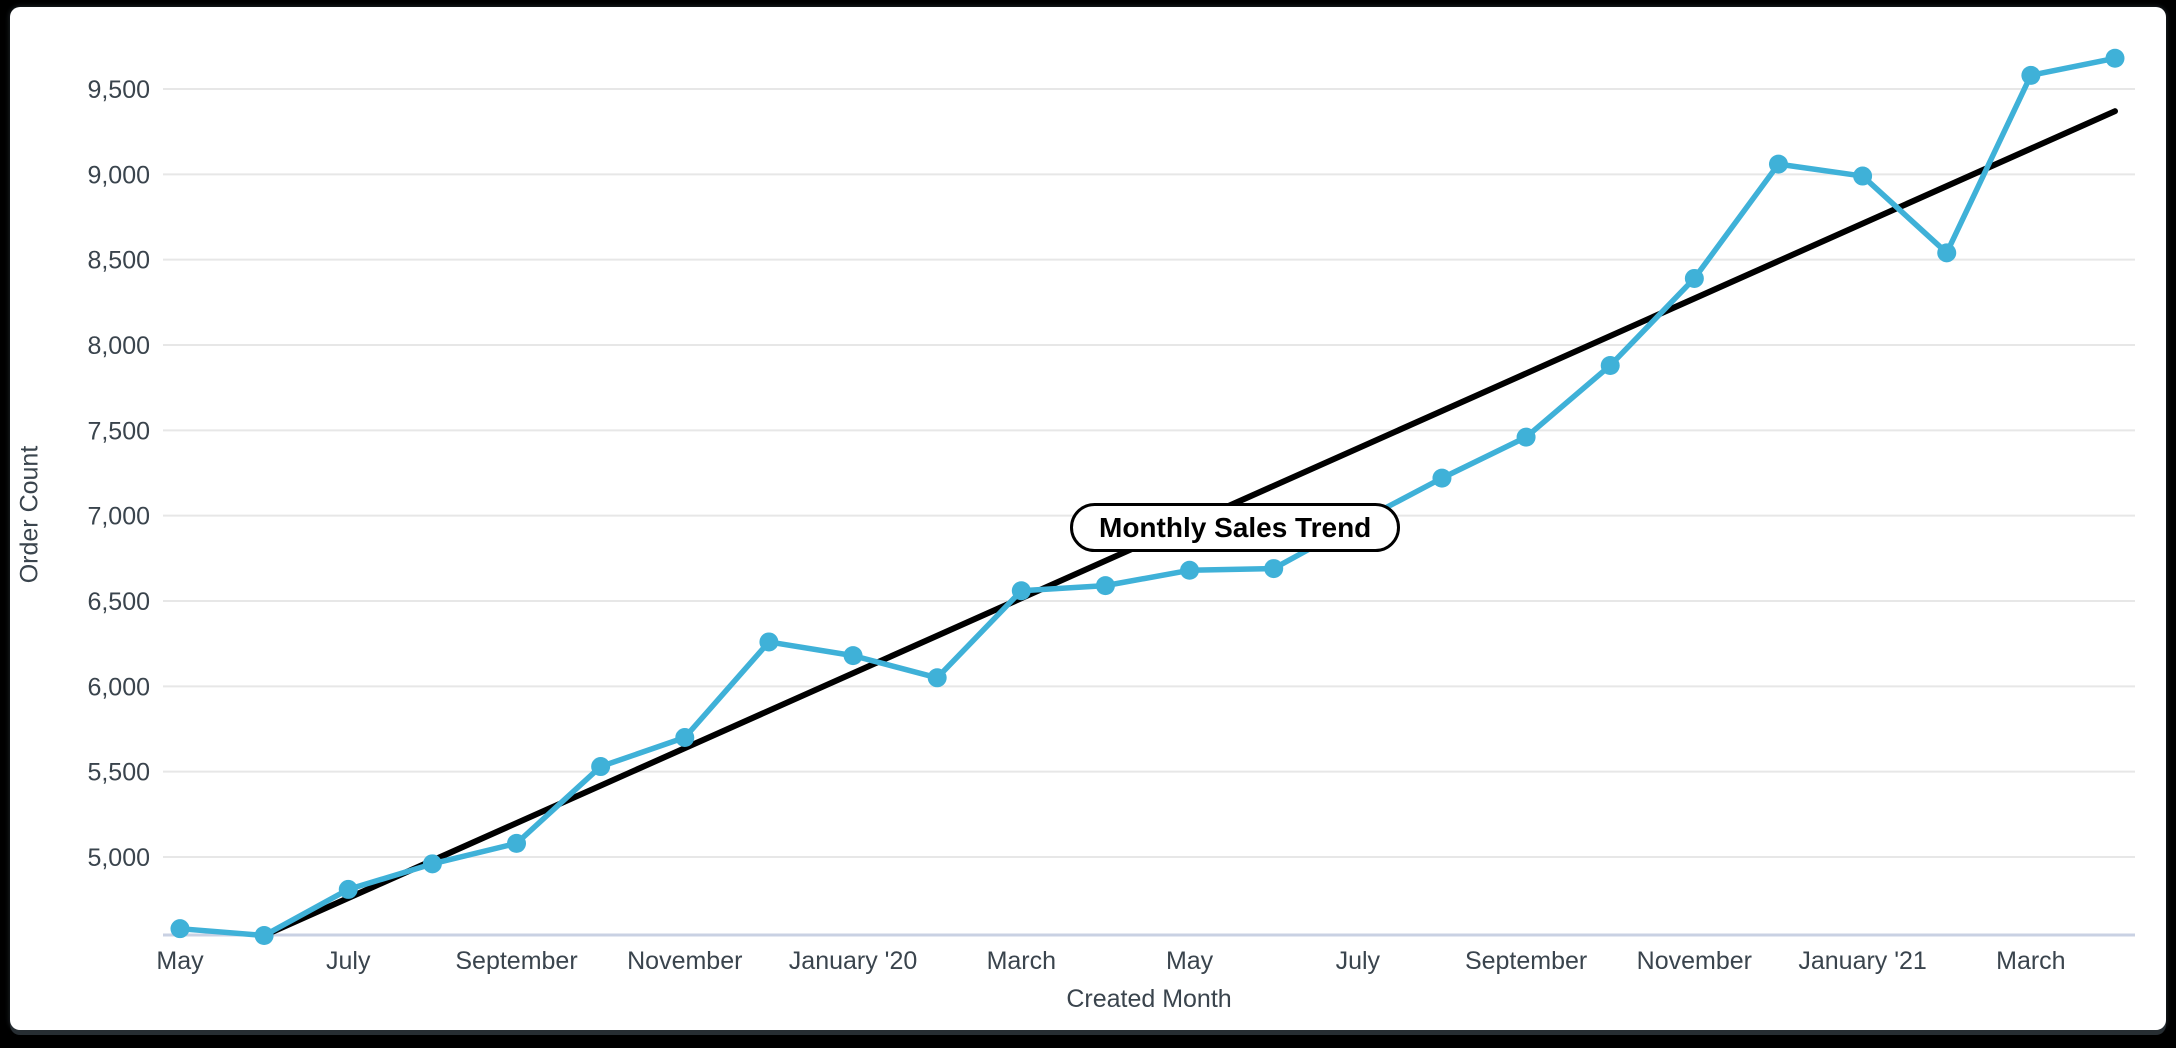 Image resolution: width=2176 pixels, height=1048 pixels. I want to click on data-point-april-2021, so click(2115, 58).